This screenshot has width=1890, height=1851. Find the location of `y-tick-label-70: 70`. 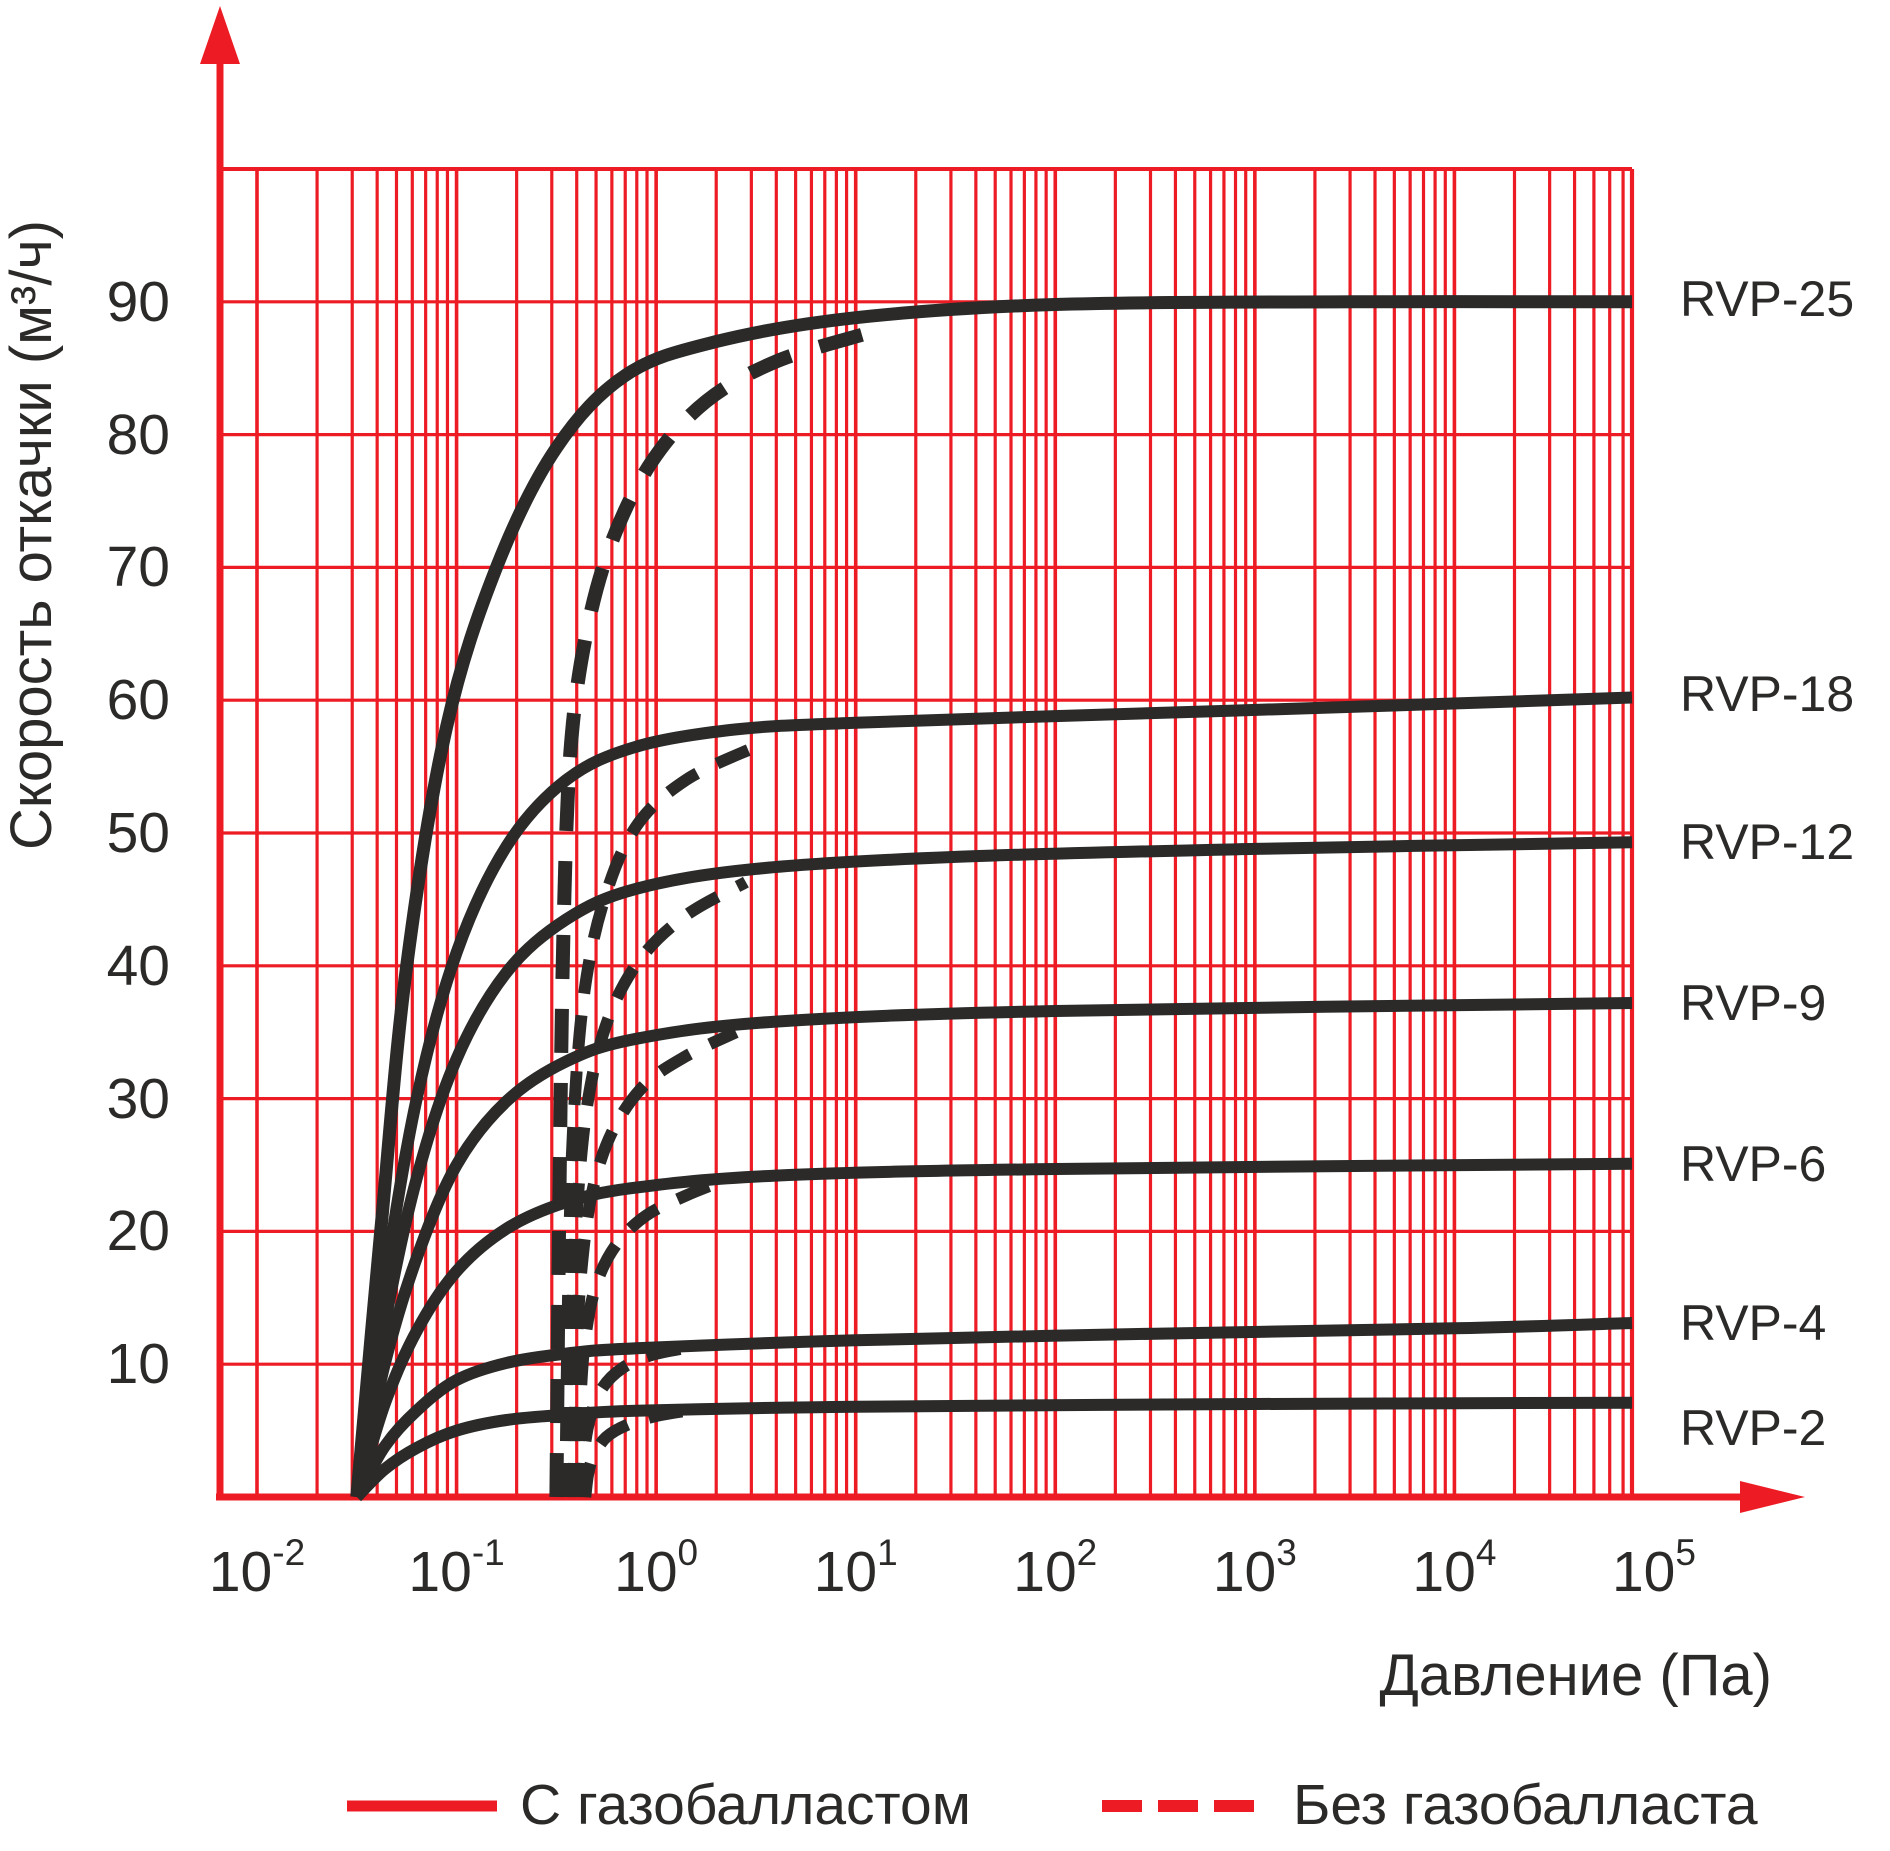

y-tick-label-70: 70 is located at coordinates (138, 567).